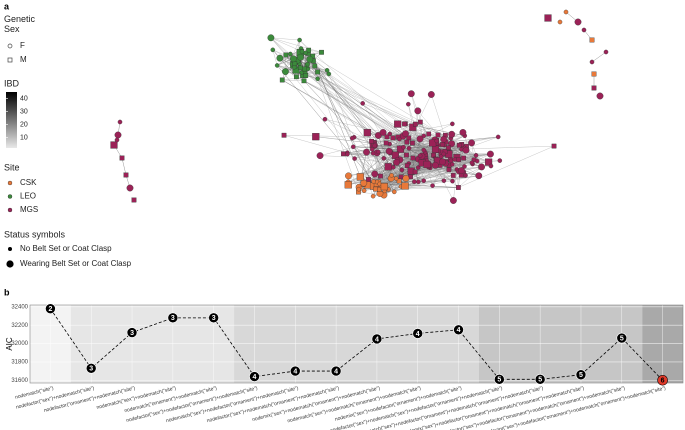 The height and width of the screenshot is (430, 685). Describe the element at coordinates (7, 292) in the screenshot. I see `panel-label: b` at that location.